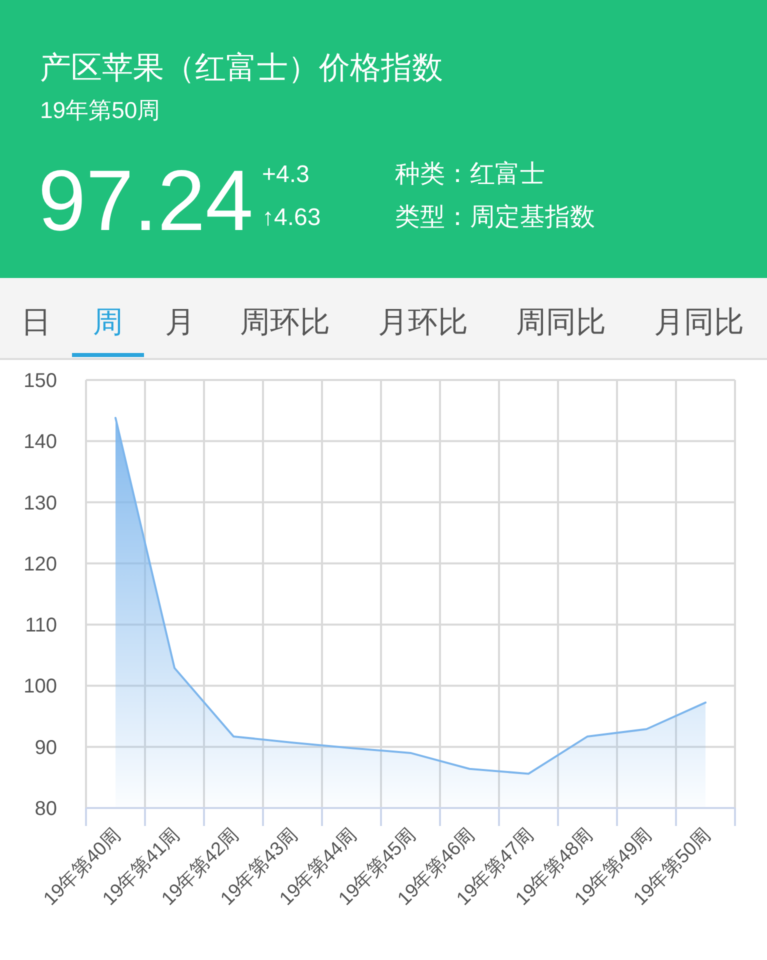 This screenshot has width=767, height=960. Describe the element at coordinates (146, 201) in the screenshot. I see `text: 97.24` at that location.